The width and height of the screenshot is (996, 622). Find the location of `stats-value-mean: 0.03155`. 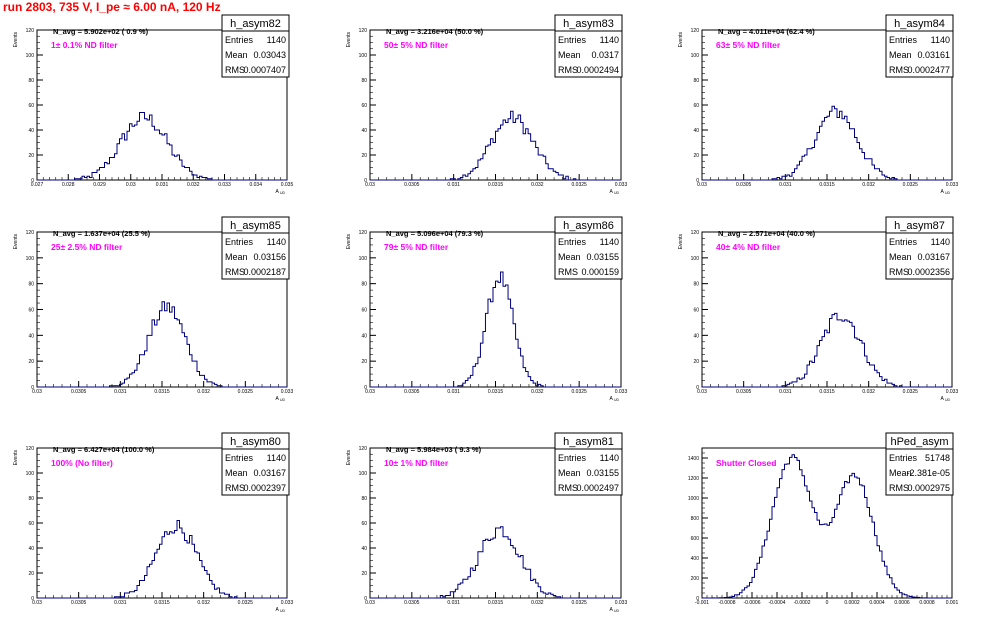

stats-value-mean: 0.03155 is located at coordinates (602, 473).